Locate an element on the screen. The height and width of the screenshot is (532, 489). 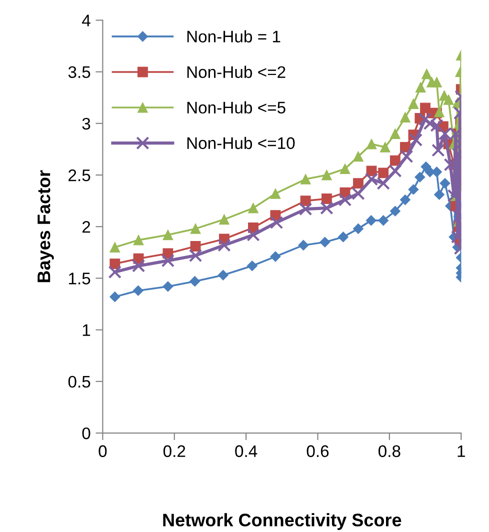
y-tick-label: 3.5 is located at coordinates (79, 72).